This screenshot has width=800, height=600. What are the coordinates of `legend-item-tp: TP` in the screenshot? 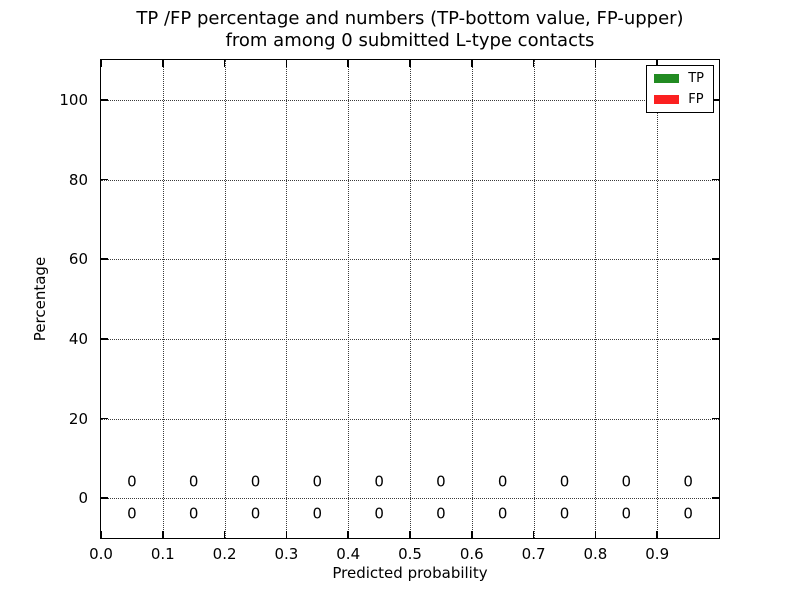 It's located at (679, 78).